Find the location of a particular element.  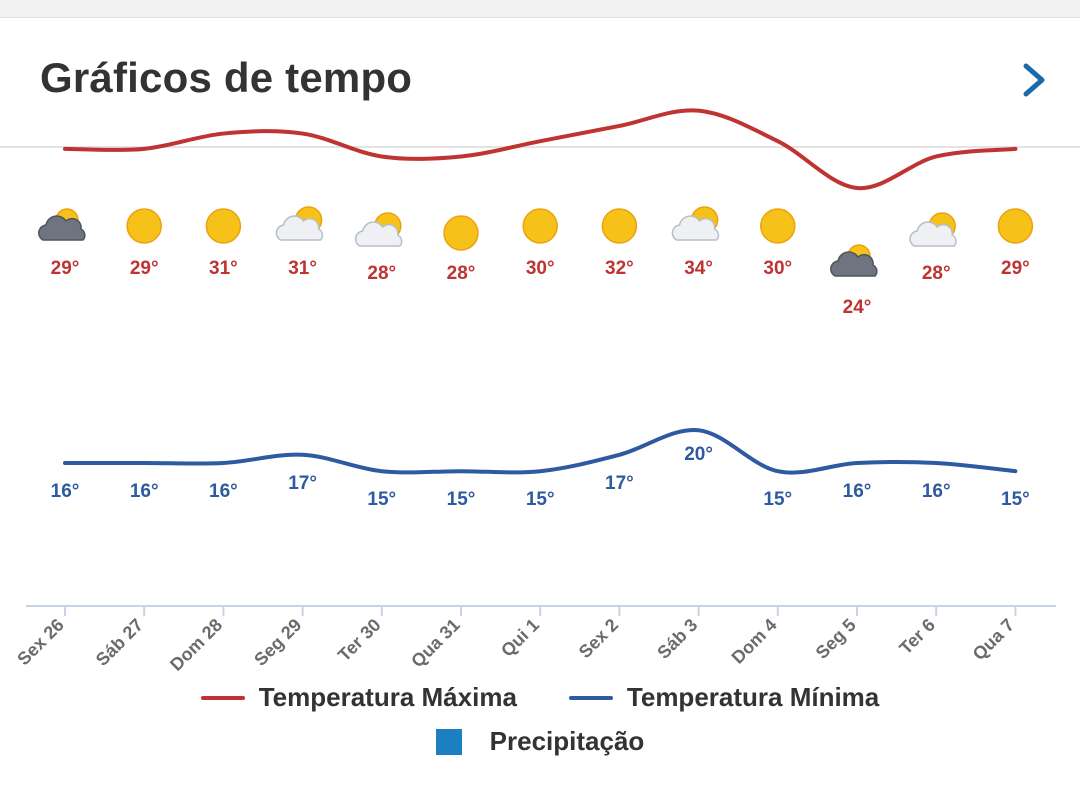

x-axis-tick-label: Ter 6 is located at coordinates (917, 637).